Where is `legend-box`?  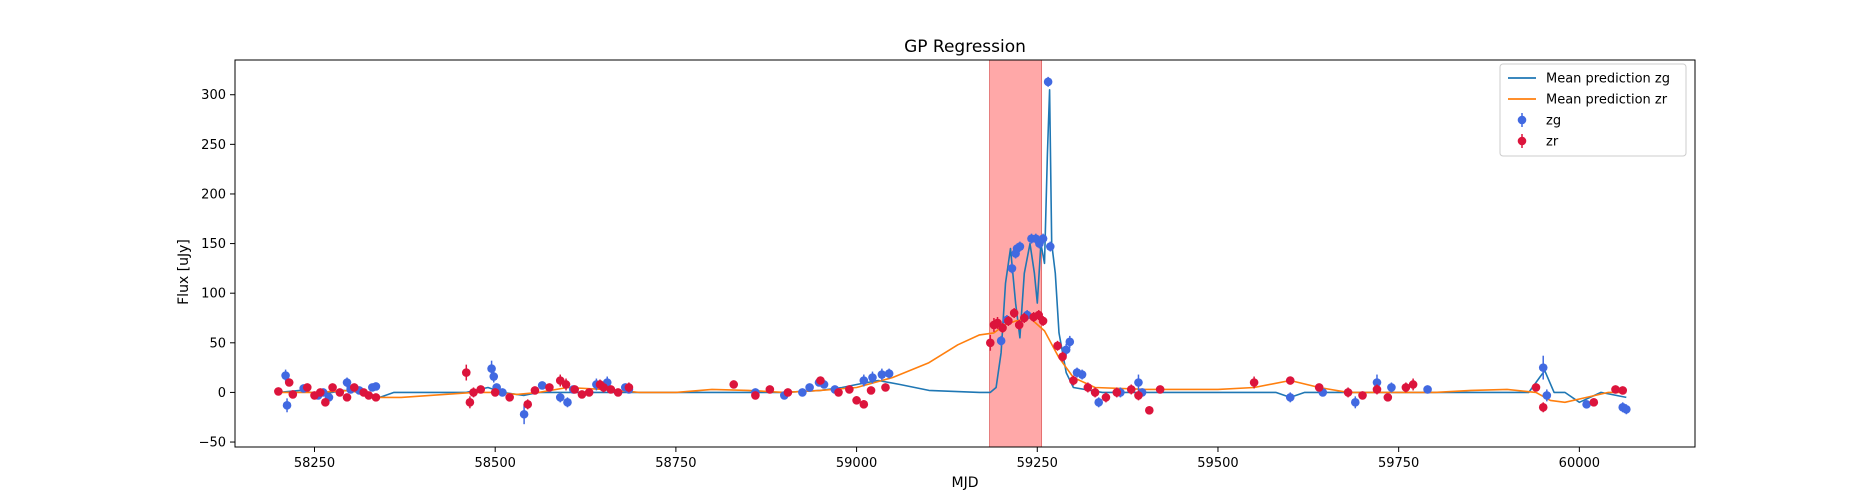
legend-box is located at coordinates (1593, 110).